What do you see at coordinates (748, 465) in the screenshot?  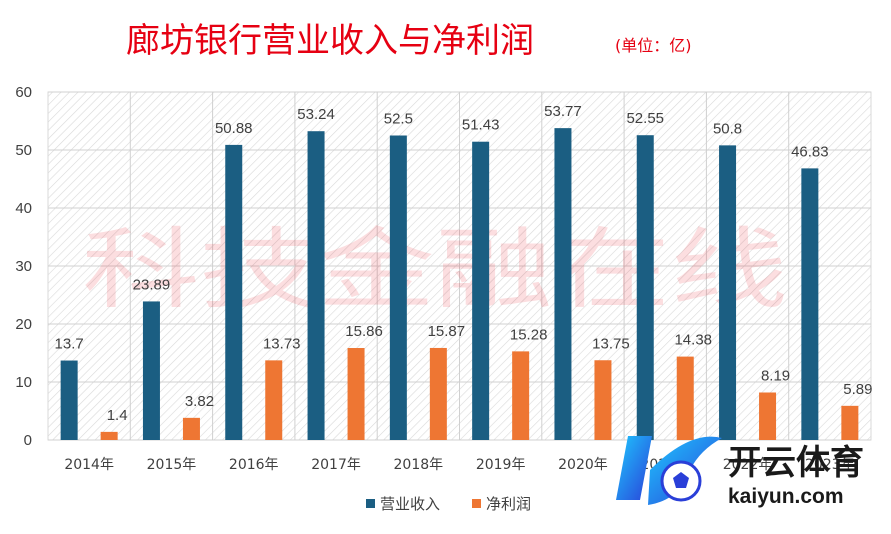 I see `x-tick-label: 2022年` at bounding box center [748, 465].